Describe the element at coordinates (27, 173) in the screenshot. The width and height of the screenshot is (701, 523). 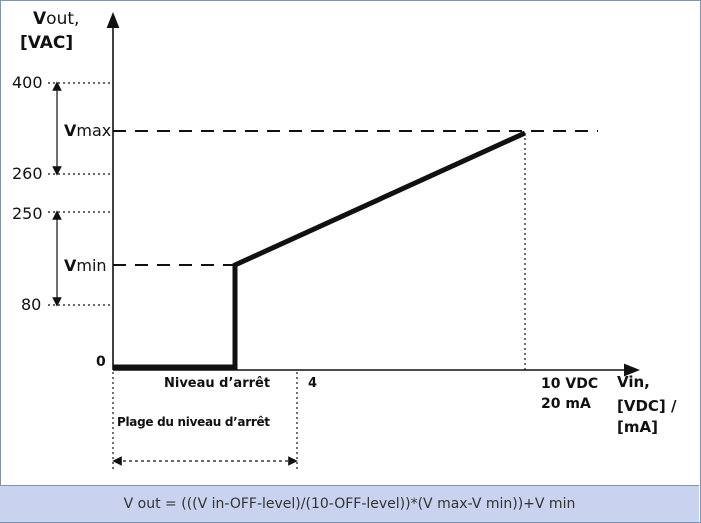
I see `tick-260: 260` at that location.